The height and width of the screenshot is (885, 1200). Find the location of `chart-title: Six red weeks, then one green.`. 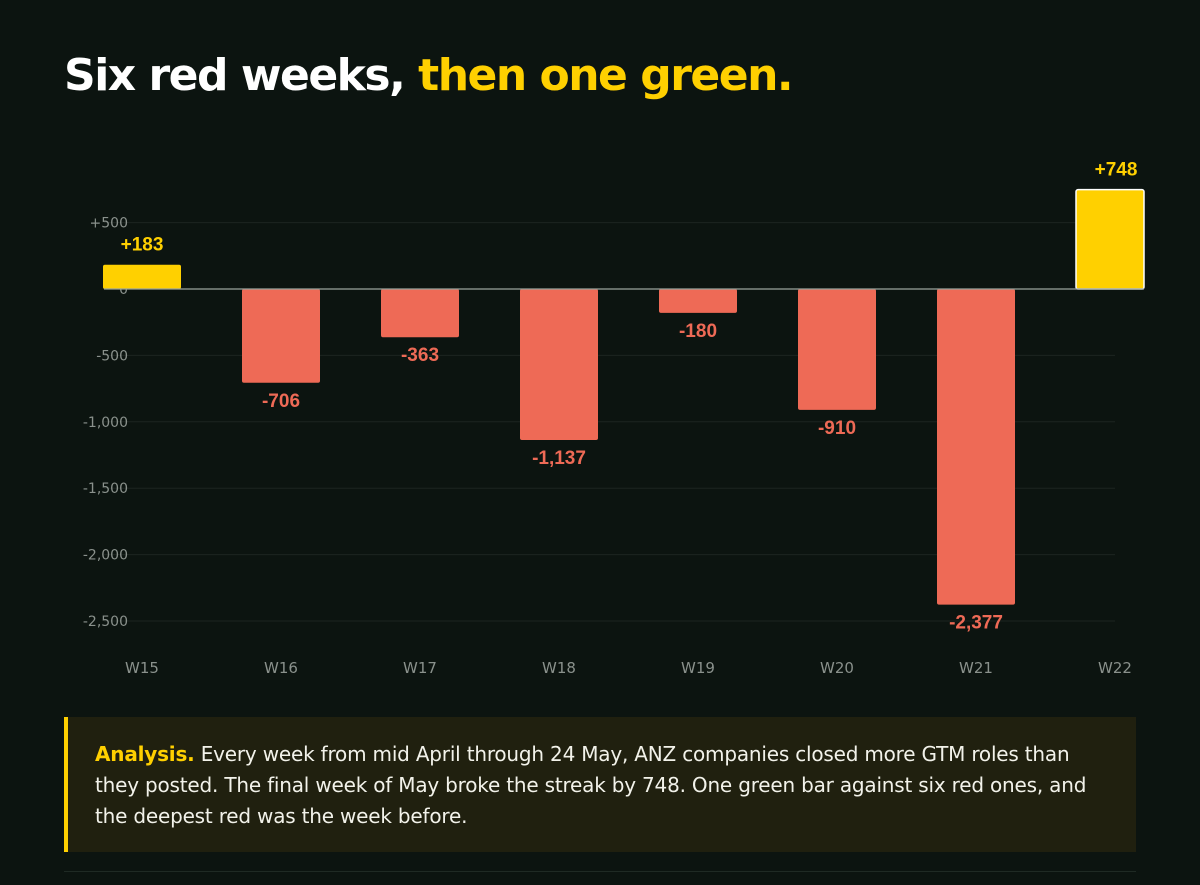

chart-title: Six red weeks, then one green. is located at coordinates (429, 76).